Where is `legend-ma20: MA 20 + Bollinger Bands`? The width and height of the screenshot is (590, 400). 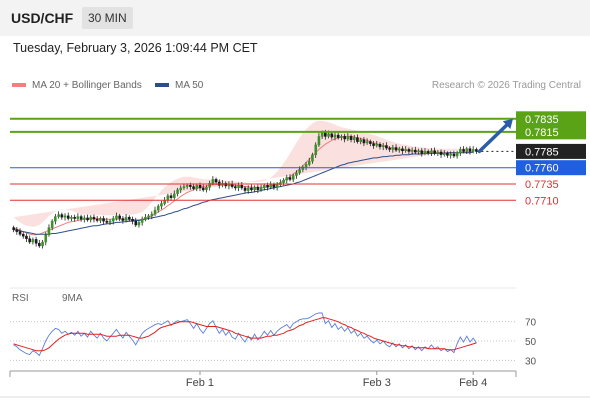 legend-ma20: MA 20 + Bollinger Bands is located at coordinates (77, 85).